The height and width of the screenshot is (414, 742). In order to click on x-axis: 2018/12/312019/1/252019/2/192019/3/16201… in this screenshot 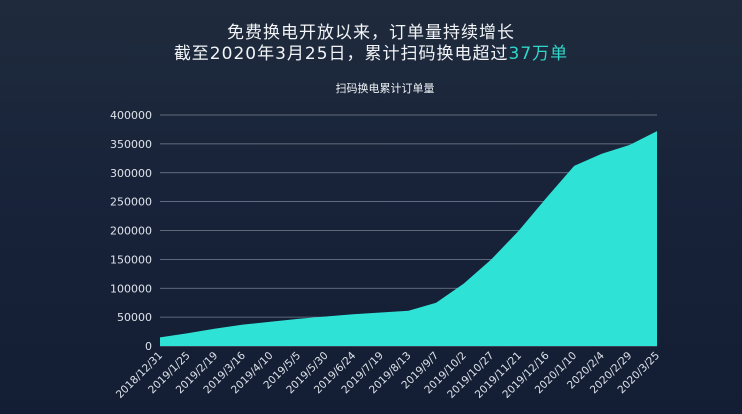, I will do `click(388, 375)`.